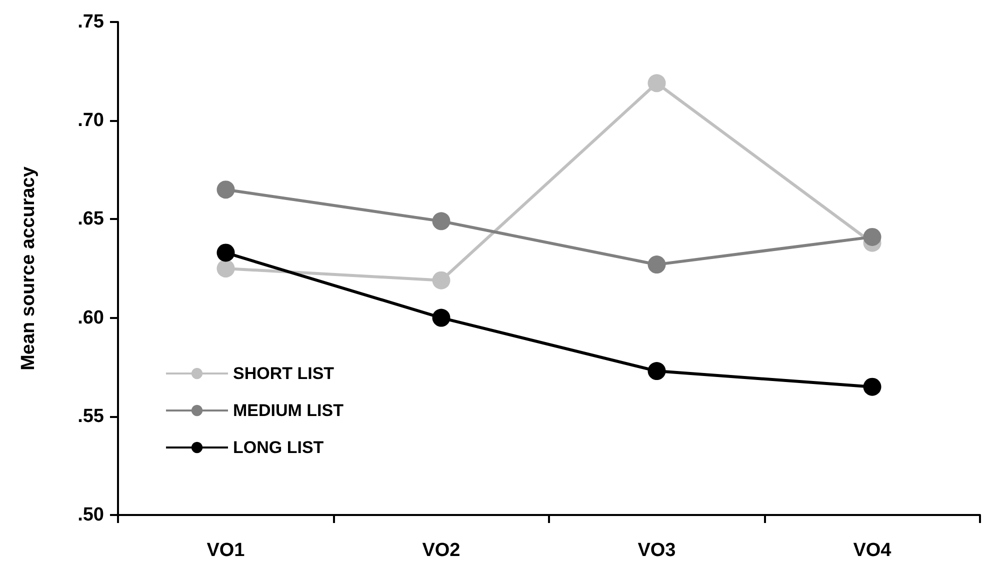 Image resolution: width=995 pixels, height=575 pixels. I want to click on legend-label: LONG LIST, so click(278, 447).